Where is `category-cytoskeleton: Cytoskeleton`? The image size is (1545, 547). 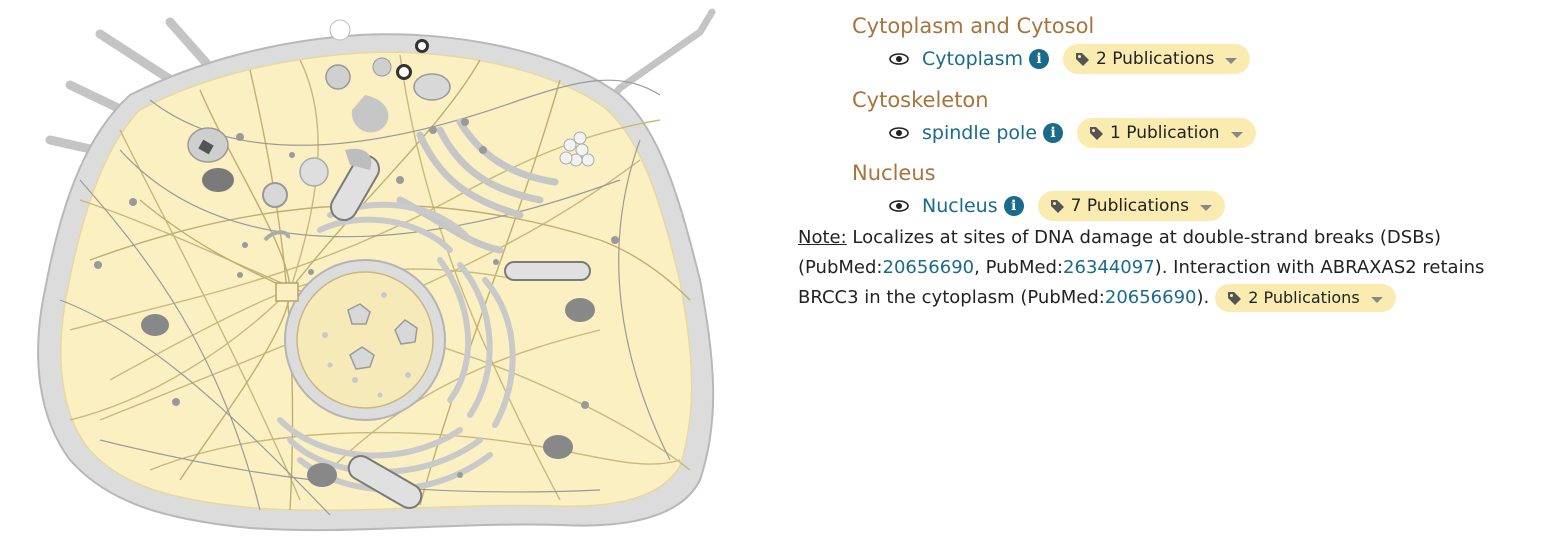
category-cytoskeleton: Cytoskeleton is located at coordinates (920, 100).